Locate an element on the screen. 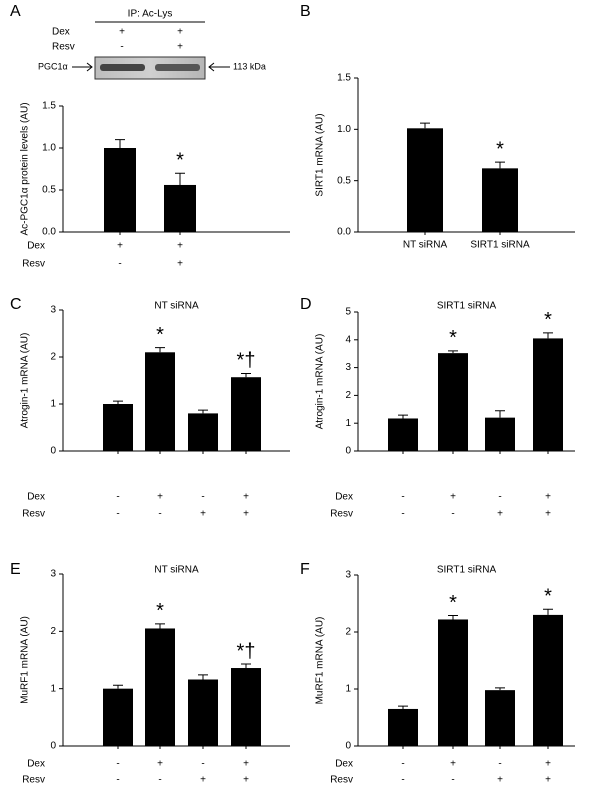  blot-band-label: PGC1α is located at coordinates (53, 66).